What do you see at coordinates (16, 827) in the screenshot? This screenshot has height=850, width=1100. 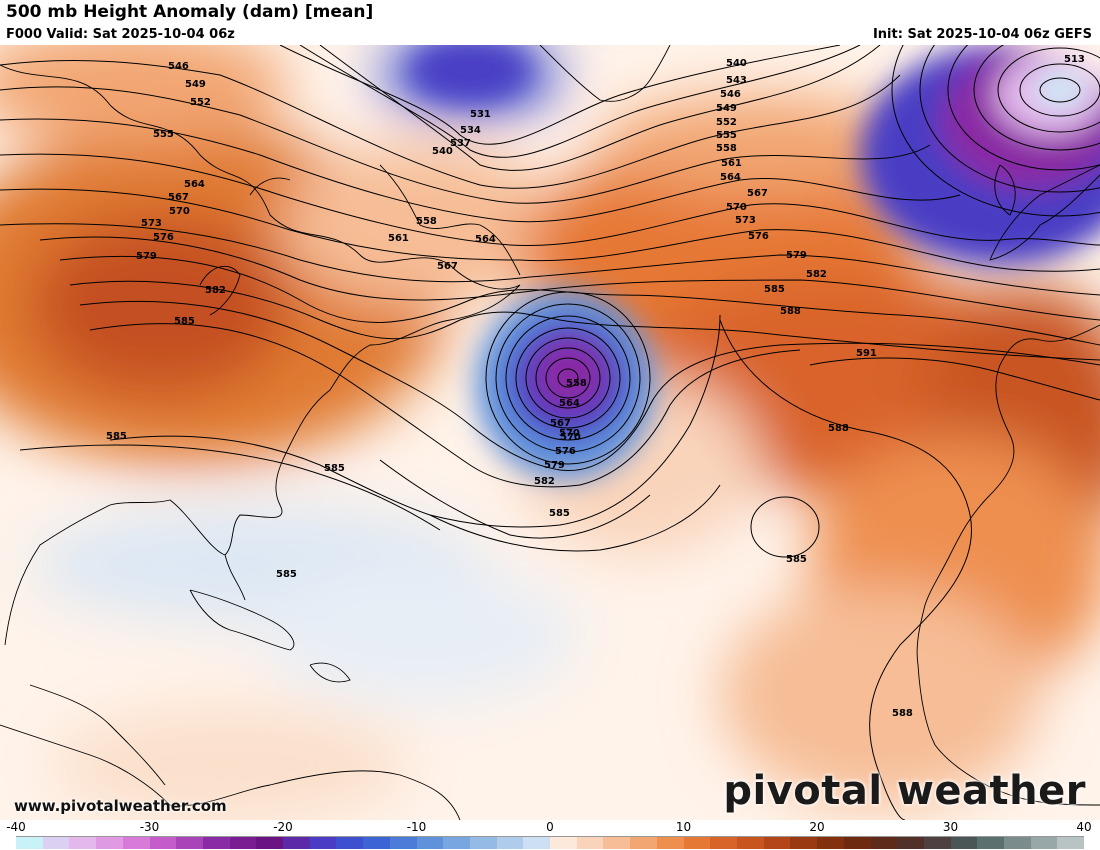 I see `colorbar-tick-label: -40` at bounding box center [16, 827].